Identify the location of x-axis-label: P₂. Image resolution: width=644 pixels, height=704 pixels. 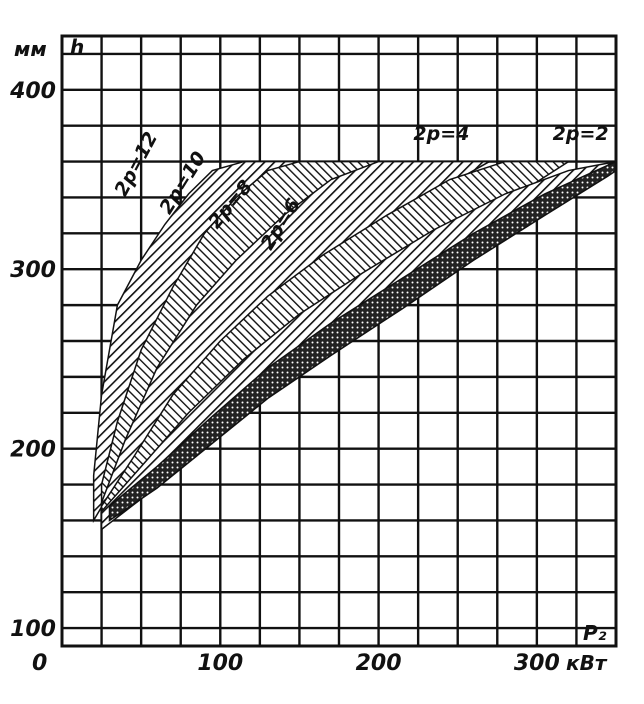
(595, 633).